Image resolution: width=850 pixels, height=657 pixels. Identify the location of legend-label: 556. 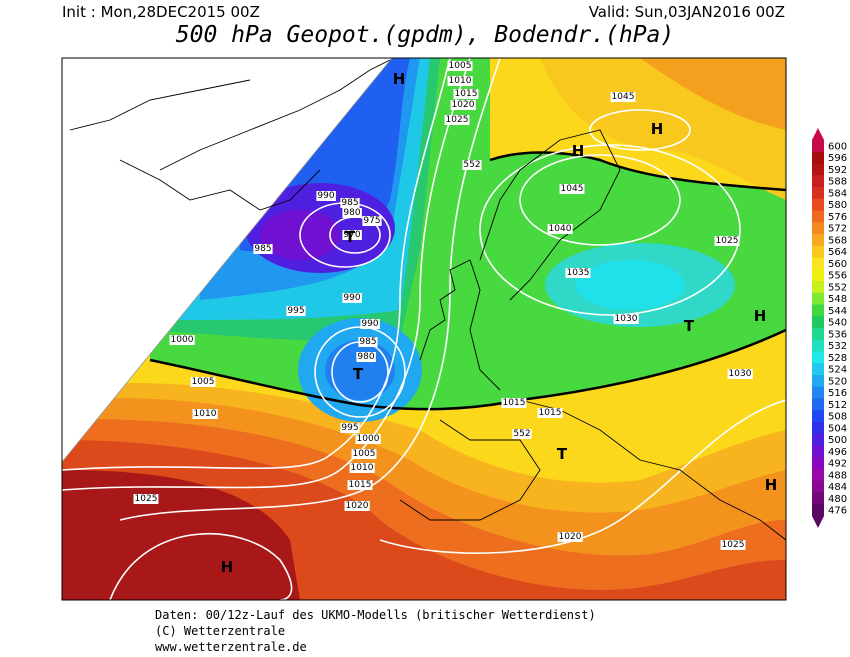
(837, 276).